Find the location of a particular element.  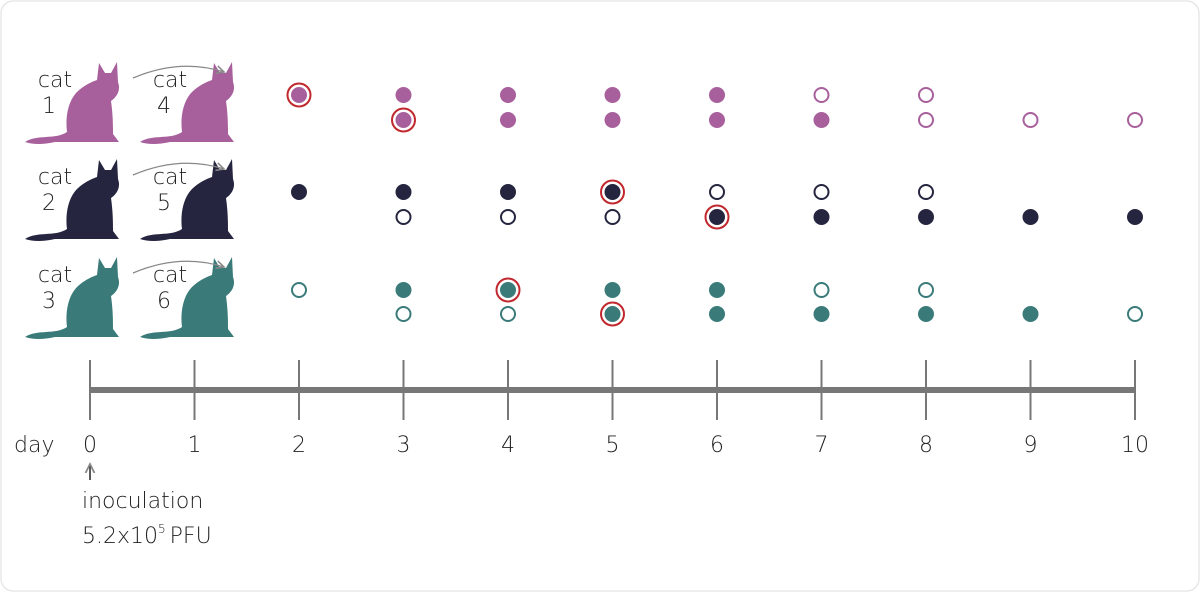

day-number: 5 is located at coordinates (613, 445).